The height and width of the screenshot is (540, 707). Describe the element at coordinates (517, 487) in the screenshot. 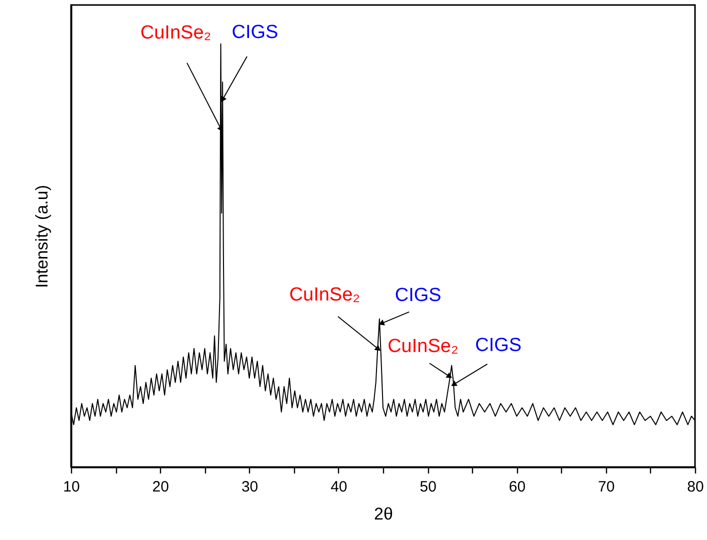

I see `x-tick-label: 60` at that location.